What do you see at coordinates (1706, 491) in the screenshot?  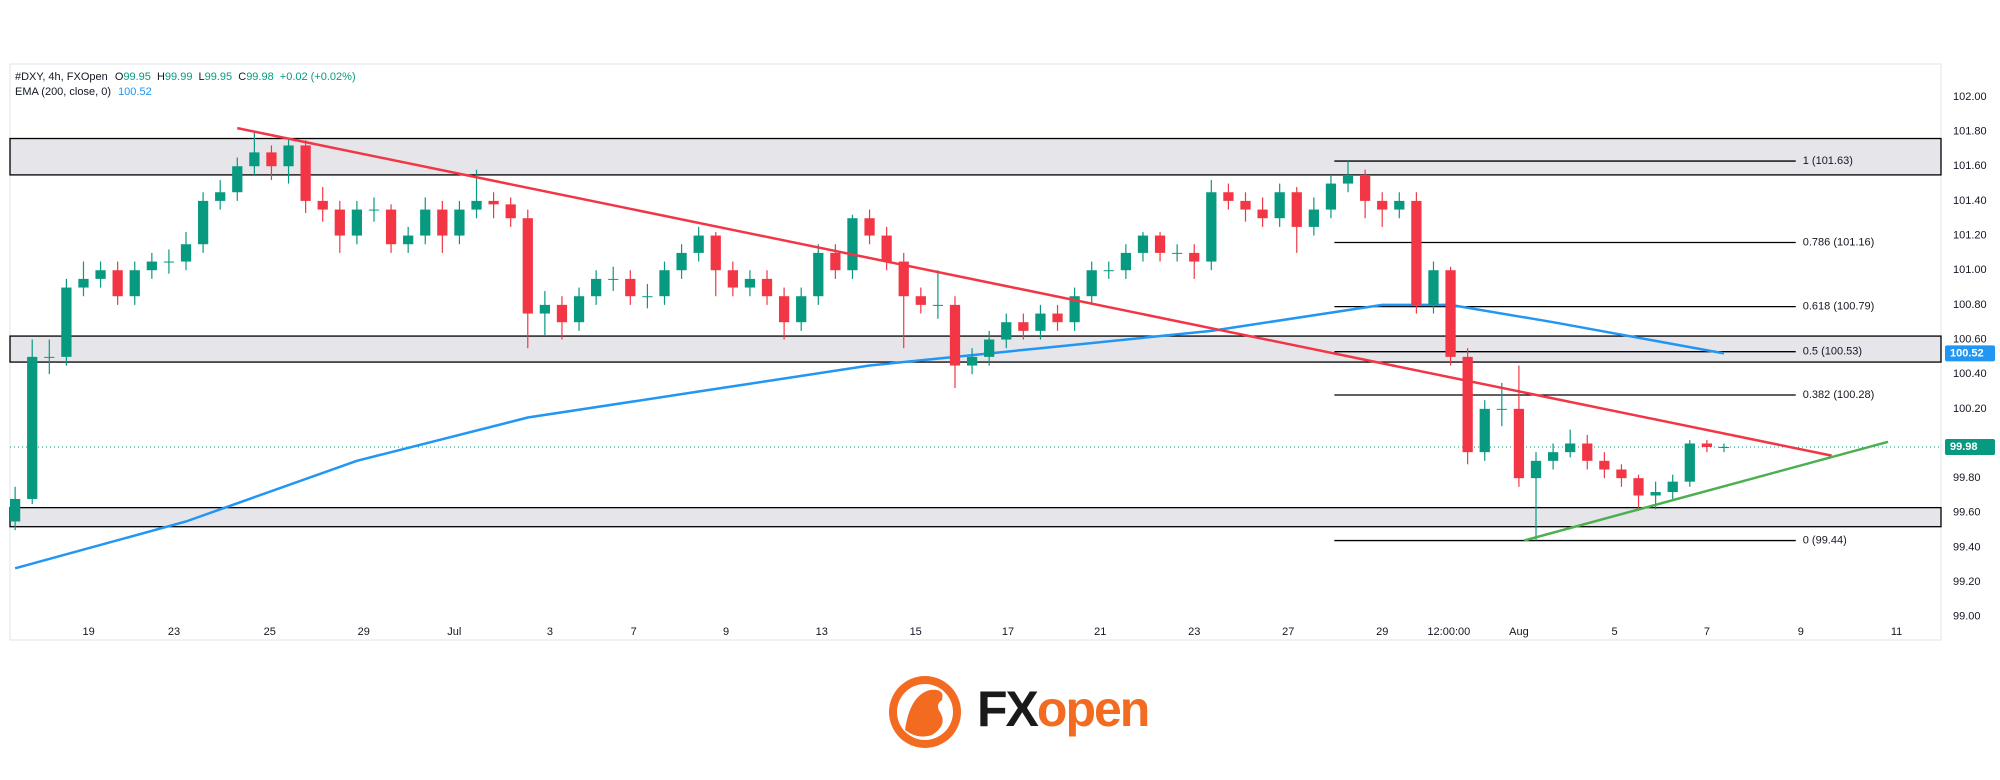 I see `trendline` at bounding box center [1706, 491].